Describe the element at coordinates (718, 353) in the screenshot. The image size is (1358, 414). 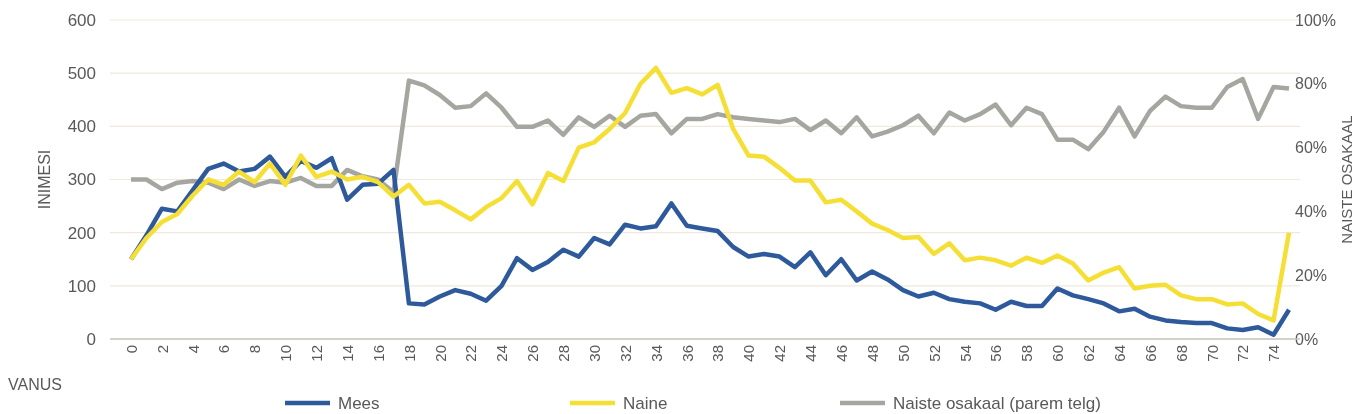
I see `x-tick-label: 38` at that location.